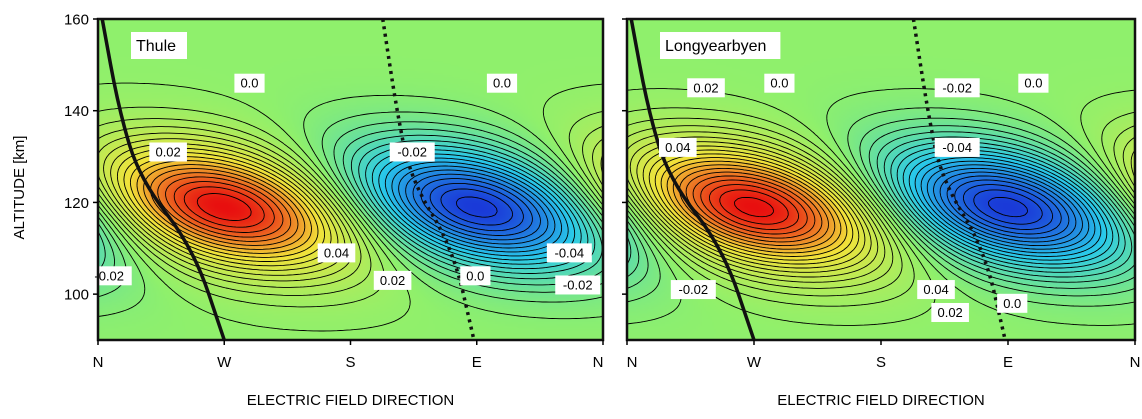 This screenshot has width=1142, height=419. I want to click on dotted-curve, so click(959, 179).